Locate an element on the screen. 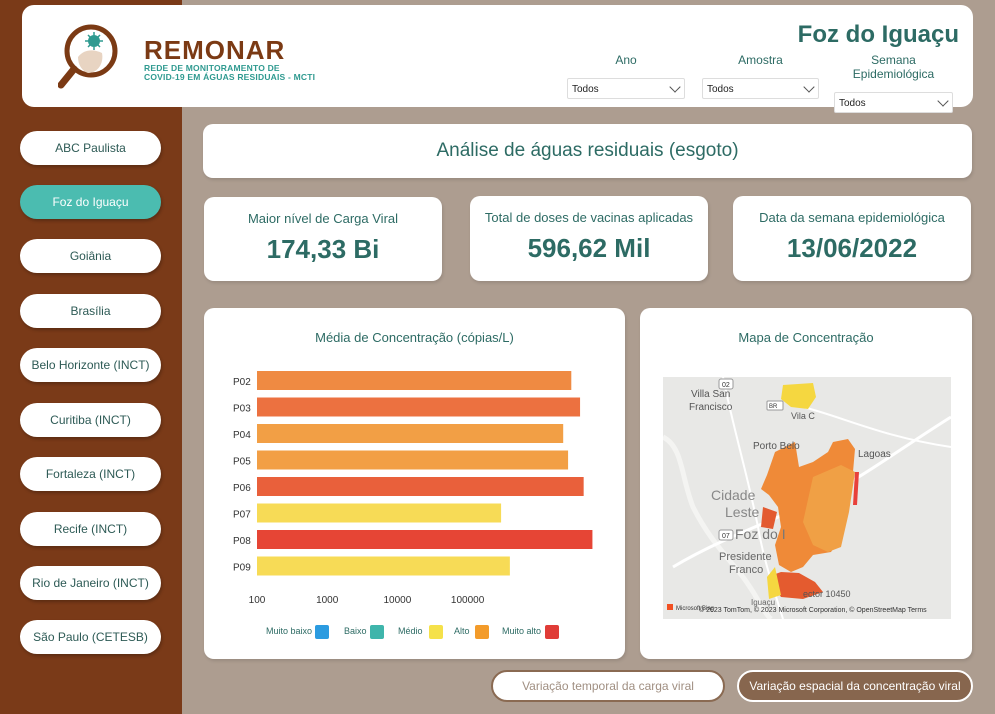 The height and width of the screenshot is (714, 995). x-tick-label: 100000 is located at coordinates (468, 600).